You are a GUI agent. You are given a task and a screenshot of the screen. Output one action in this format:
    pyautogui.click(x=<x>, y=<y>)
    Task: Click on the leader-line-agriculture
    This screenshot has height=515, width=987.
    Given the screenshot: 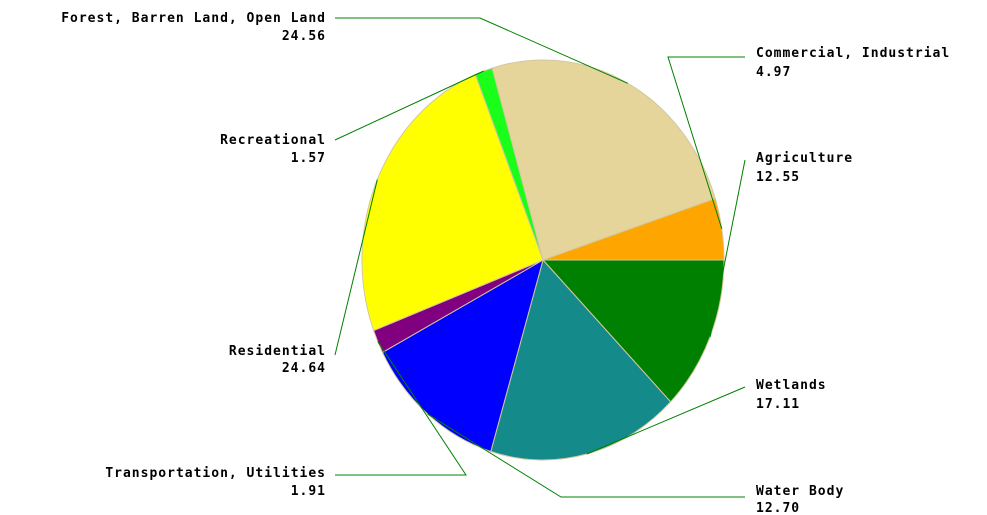 What is the action you would take?
    pyautogui.click(x=727, y=248)
    